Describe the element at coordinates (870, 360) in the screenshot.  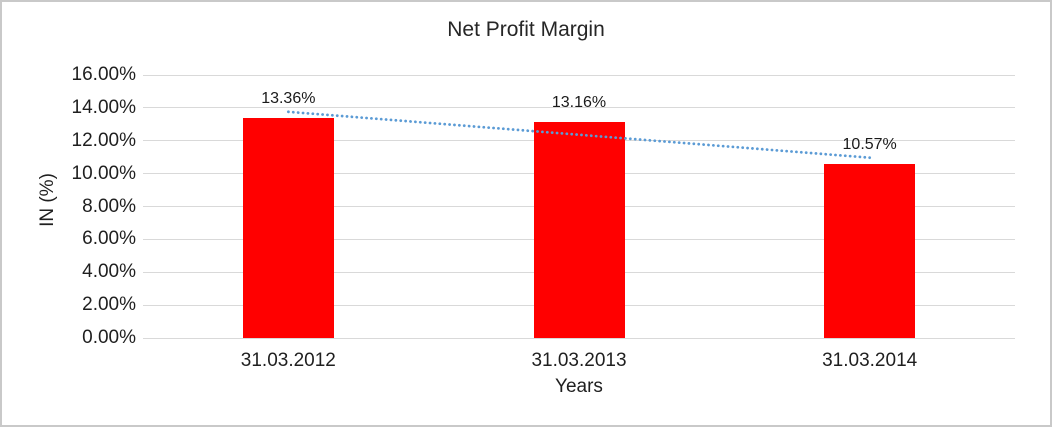
I see `x-axis-tick-label: 31.03.2014` at that location.